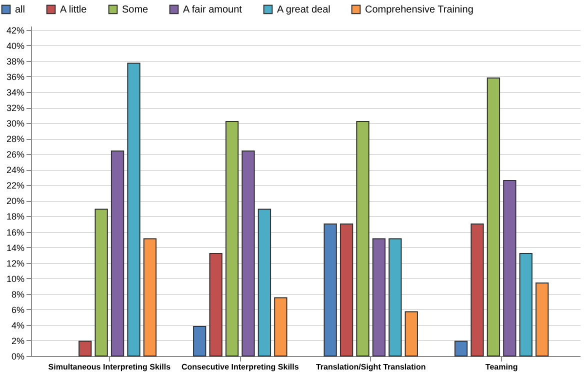 Image resolution: width=585 pixels, height=375 pixels. I want to click on y-tick-label: 42%, so click(15, 30).